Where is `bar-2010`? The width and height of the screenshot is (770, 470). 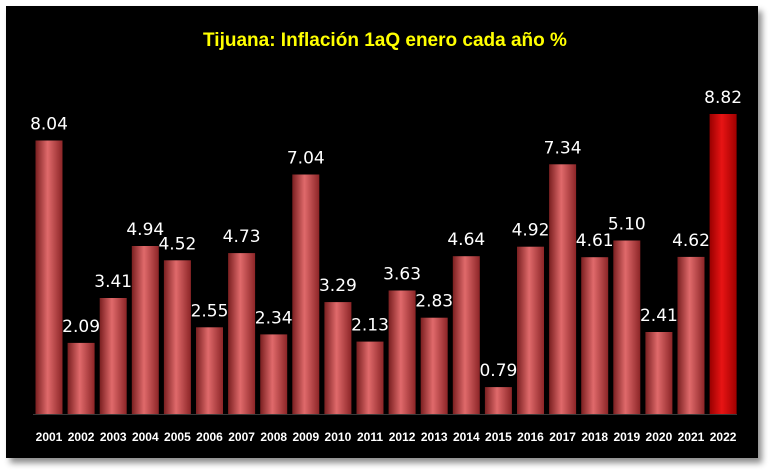
bar-2010 is located at coordinates (338, 358).